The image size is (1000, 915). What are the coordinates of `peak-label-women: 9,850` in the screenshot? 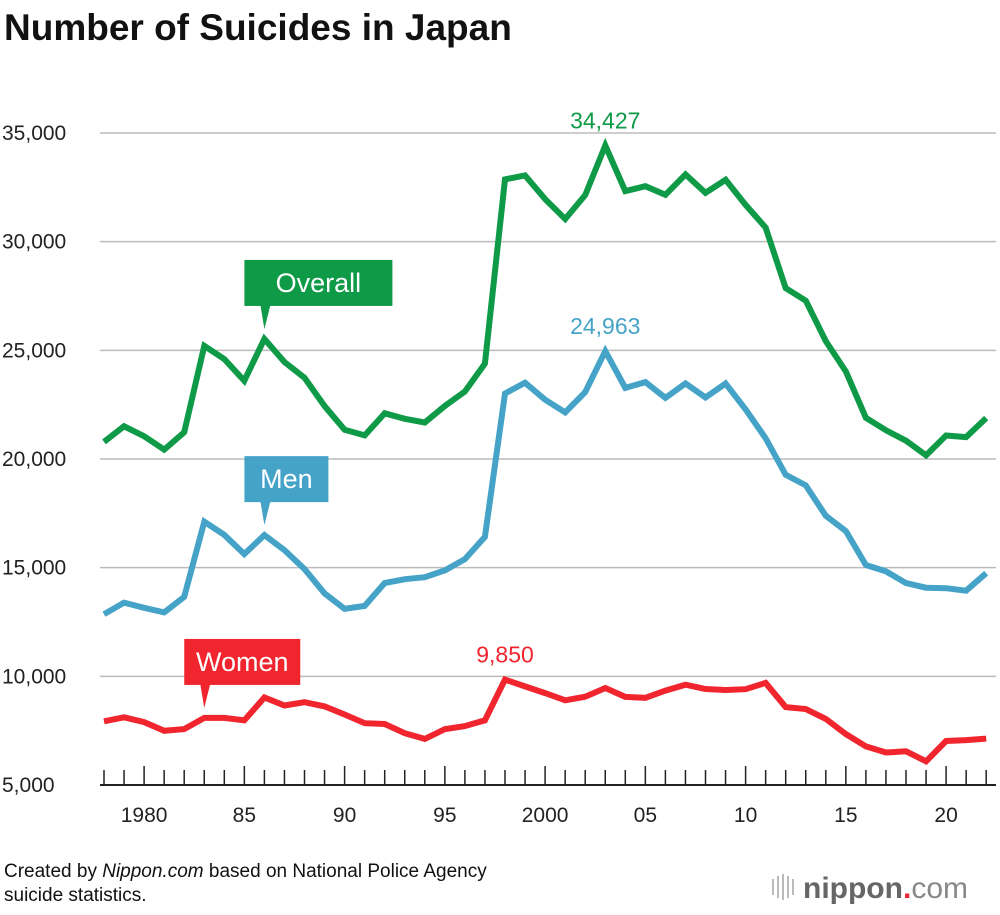 It's located at (505, 655).